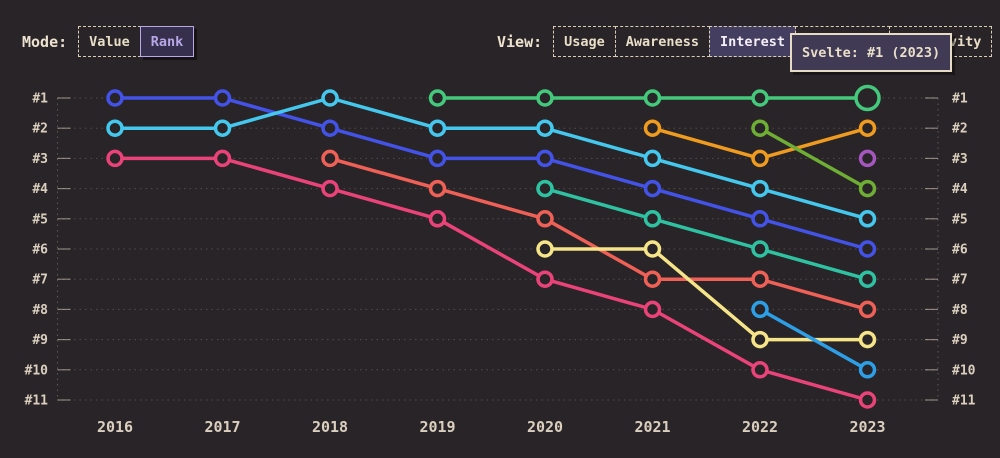 The width and height of the screenshot is (1000, 458). What do you see at coordinates (330, 158) in the screenshot?
I see `point-coral-2018` at bounding box center [330, 158].